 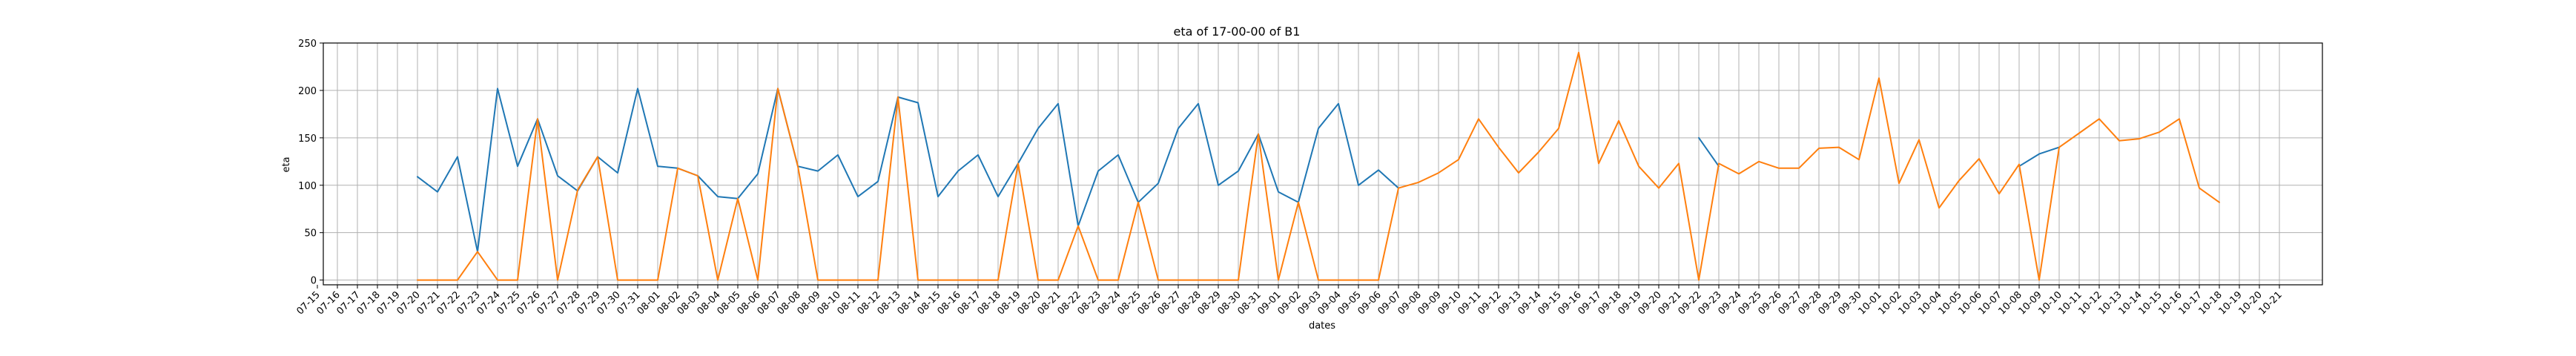 I want to click on y-tick-label: 100, so click(x=307, y=186).